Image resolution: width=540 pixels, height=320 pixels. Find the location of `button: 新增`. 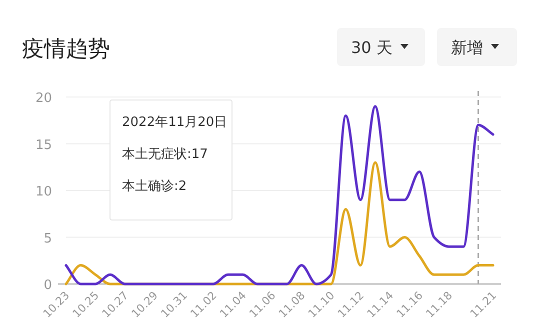

button: 新增 is located at coordinates (477, 47).